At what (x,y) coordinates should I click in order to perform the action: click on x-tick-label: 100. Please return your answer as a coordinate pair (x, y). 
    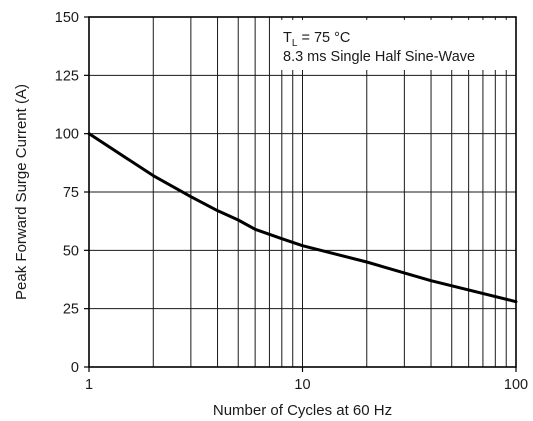
    Looking at the image, I should click on (516, 385).